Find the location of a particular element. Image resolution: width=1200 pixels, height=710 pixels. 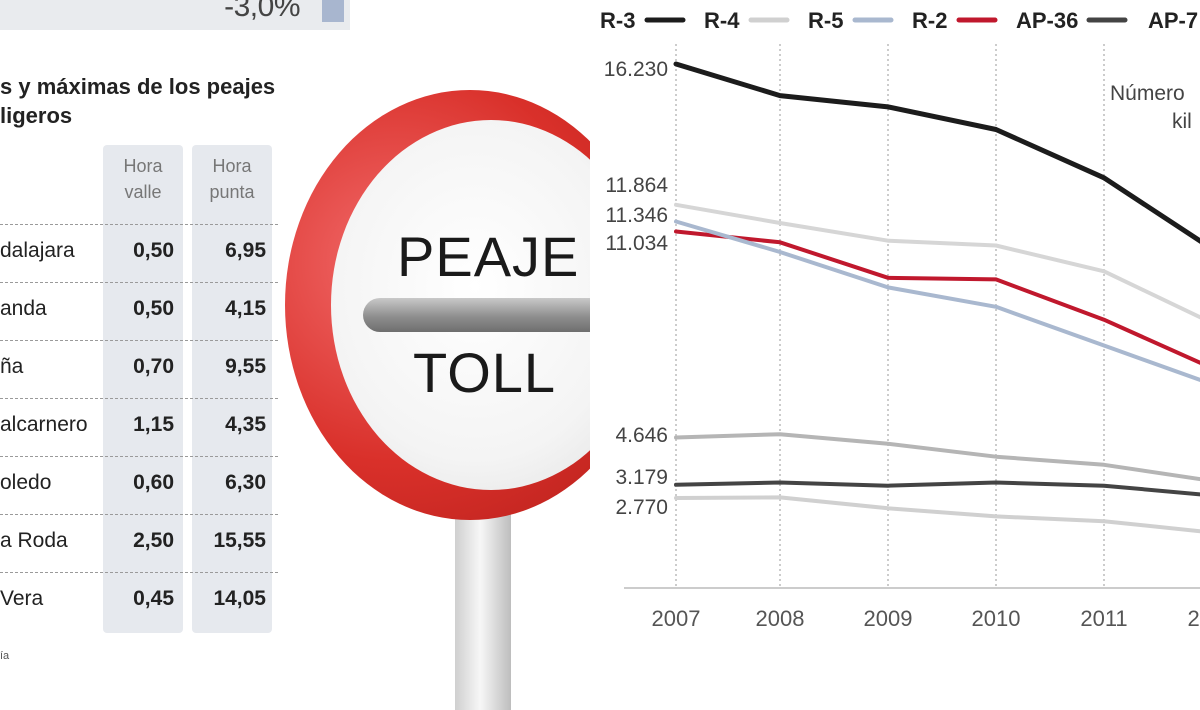

row-name: ña is located at coordinates (12, 366).